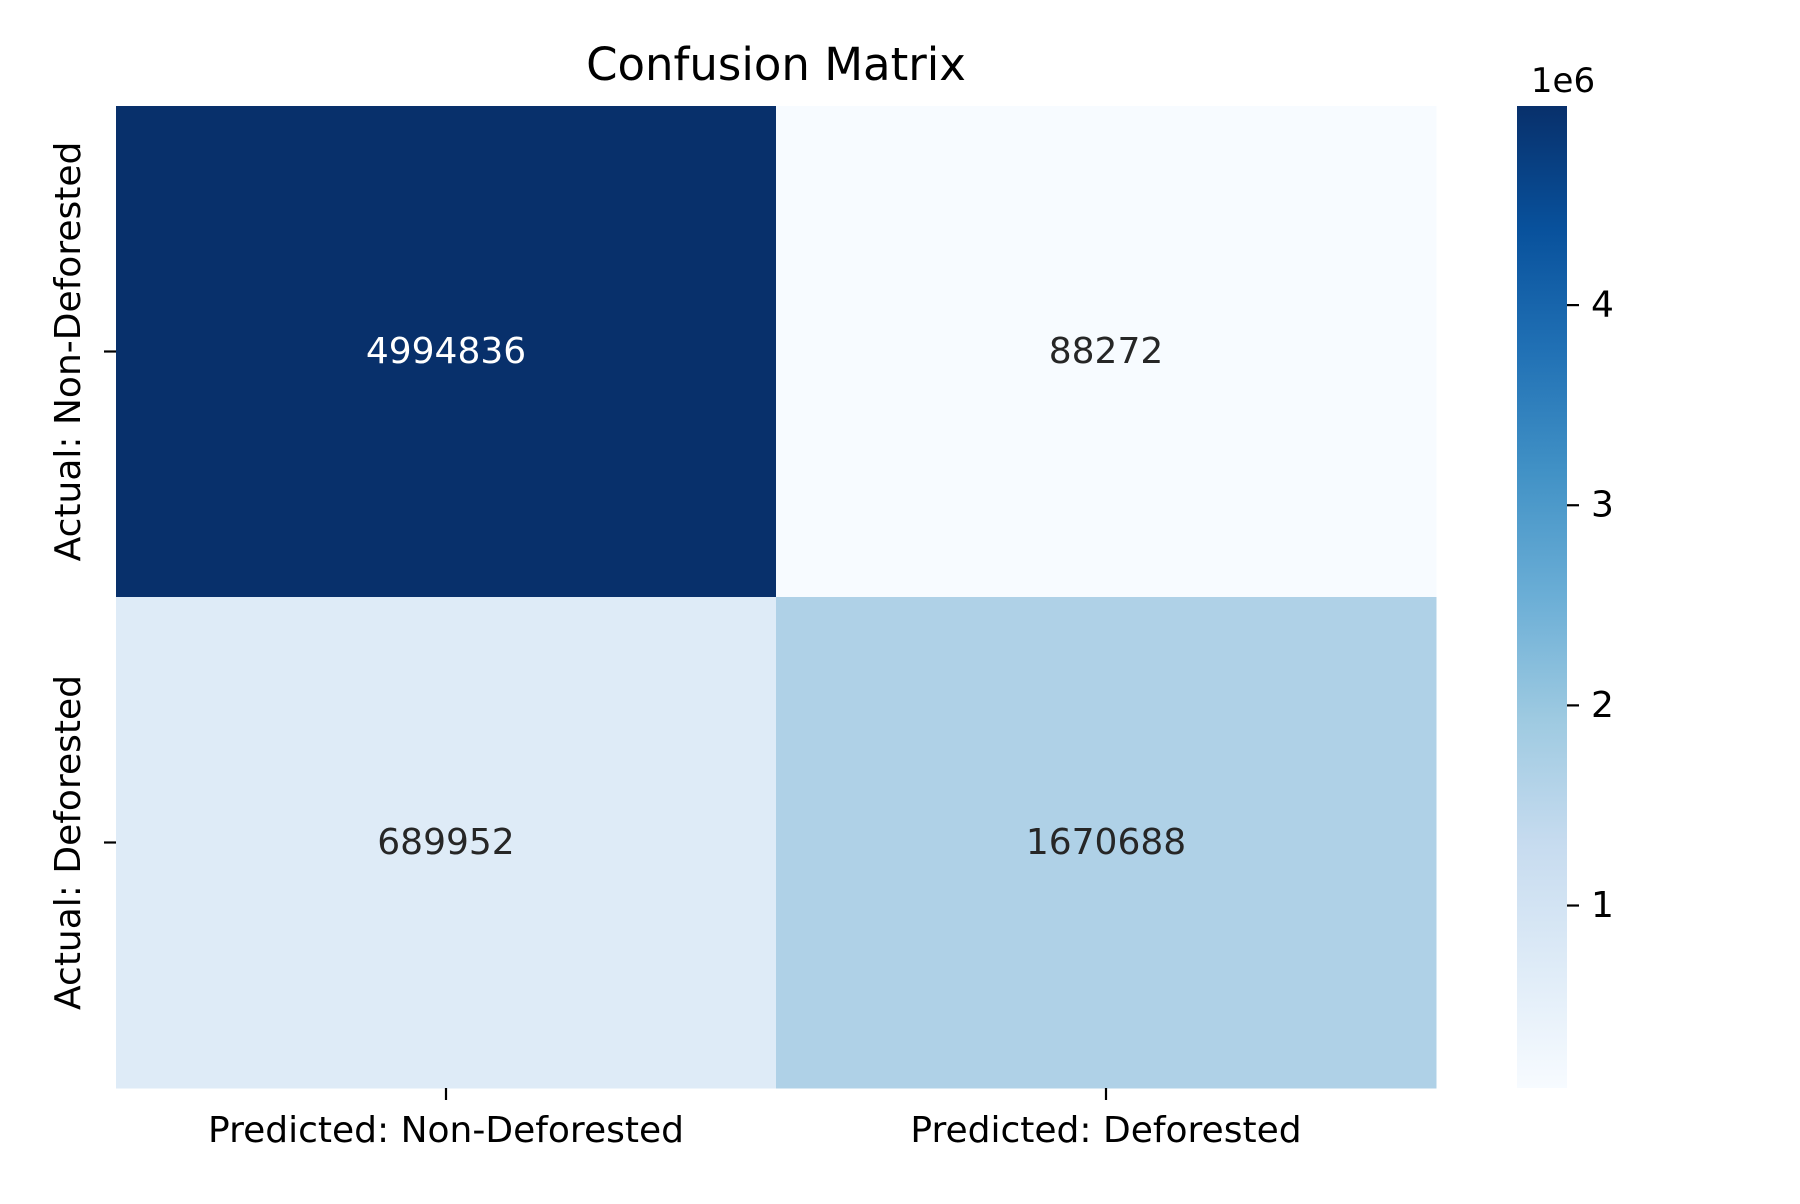  What do you see at coordinates (446, 1130) in the screenshot?
I see `x-tick-label: Predicted: Non-Deforested` at bounding box center [446, 1130].